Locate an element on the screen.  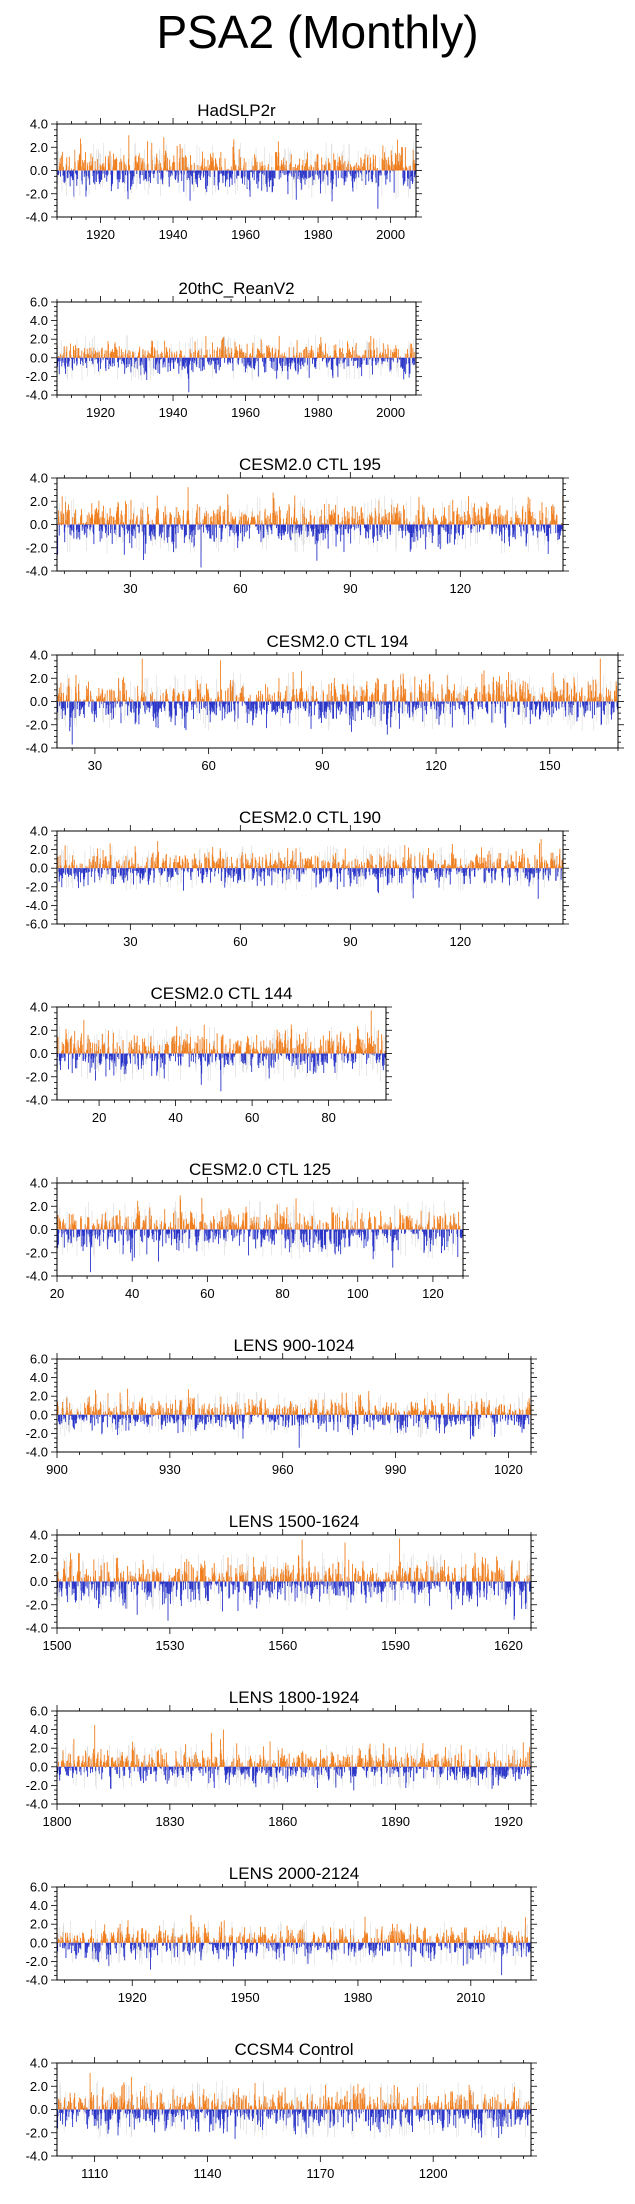
x-tick-label: 60 is located at coordinates (240, 588).